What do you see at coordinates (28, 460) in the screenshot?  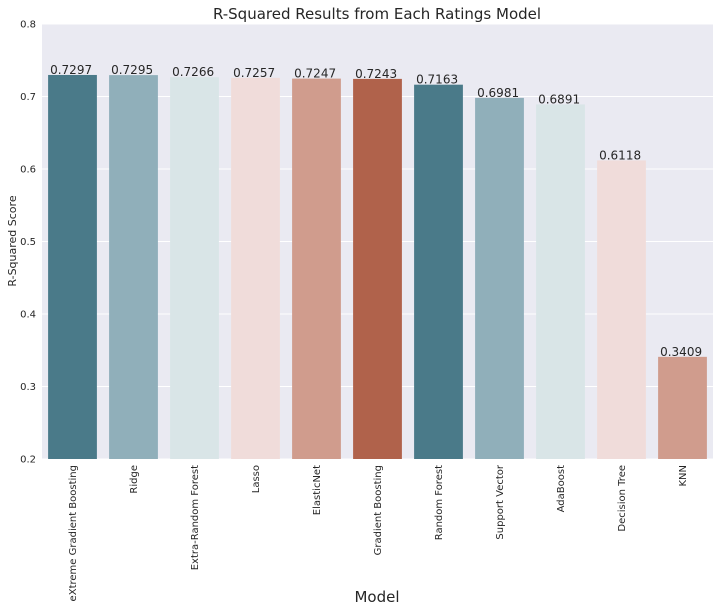 I see `y-tick-label: 0.2` at bounding box center [28, 460].